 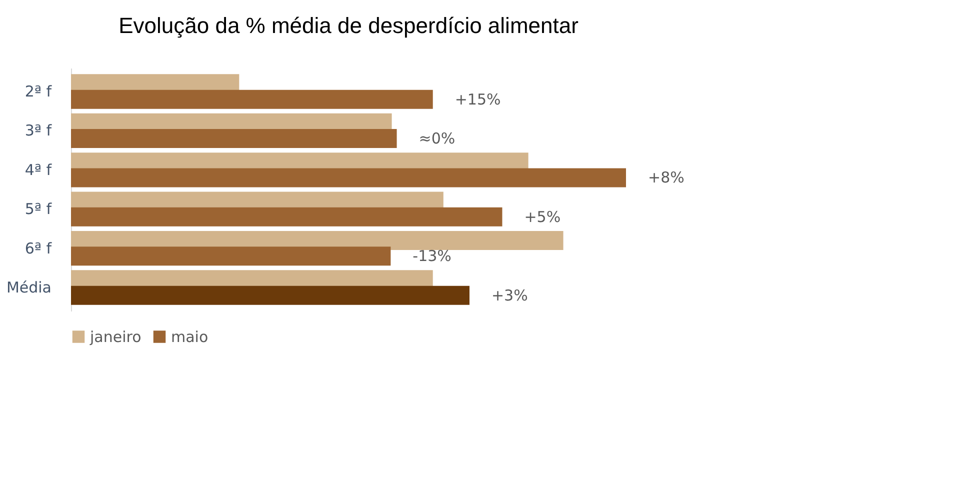 What do you see at coordinates (38, 131) in the screenshot?
I see `y-tick-label: 3ª f` at bounding box center [38, 131].